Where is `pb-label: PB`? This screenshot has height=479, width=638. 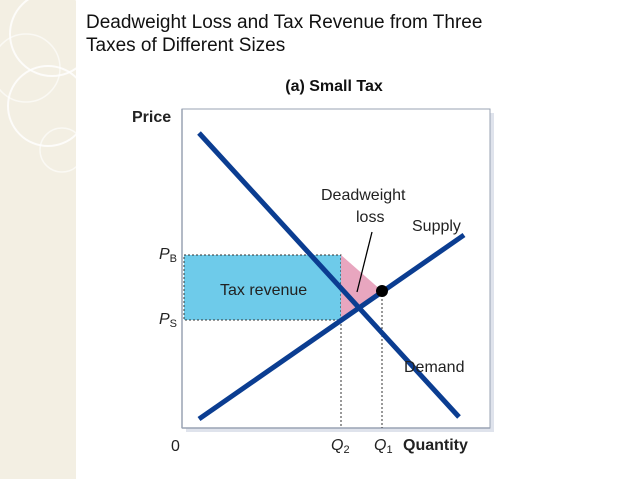
pb-label: PB is located at coordinates (168, 255).